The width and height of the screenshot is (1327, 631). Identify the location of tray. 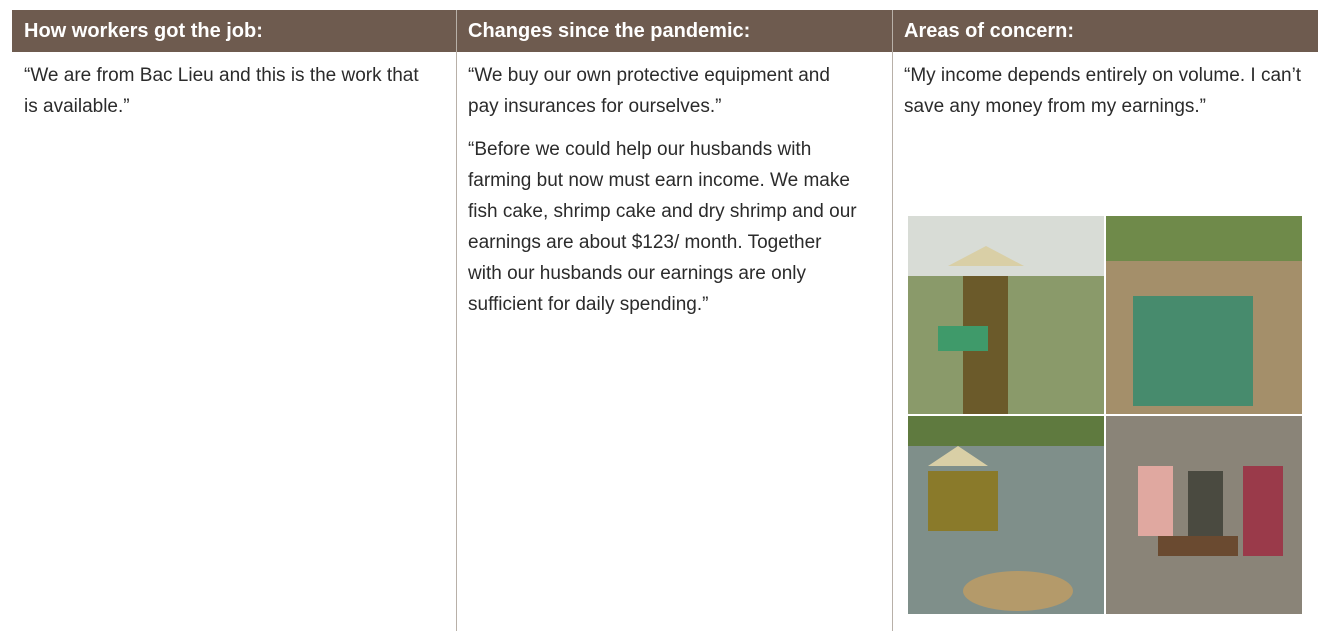
(963, 338).